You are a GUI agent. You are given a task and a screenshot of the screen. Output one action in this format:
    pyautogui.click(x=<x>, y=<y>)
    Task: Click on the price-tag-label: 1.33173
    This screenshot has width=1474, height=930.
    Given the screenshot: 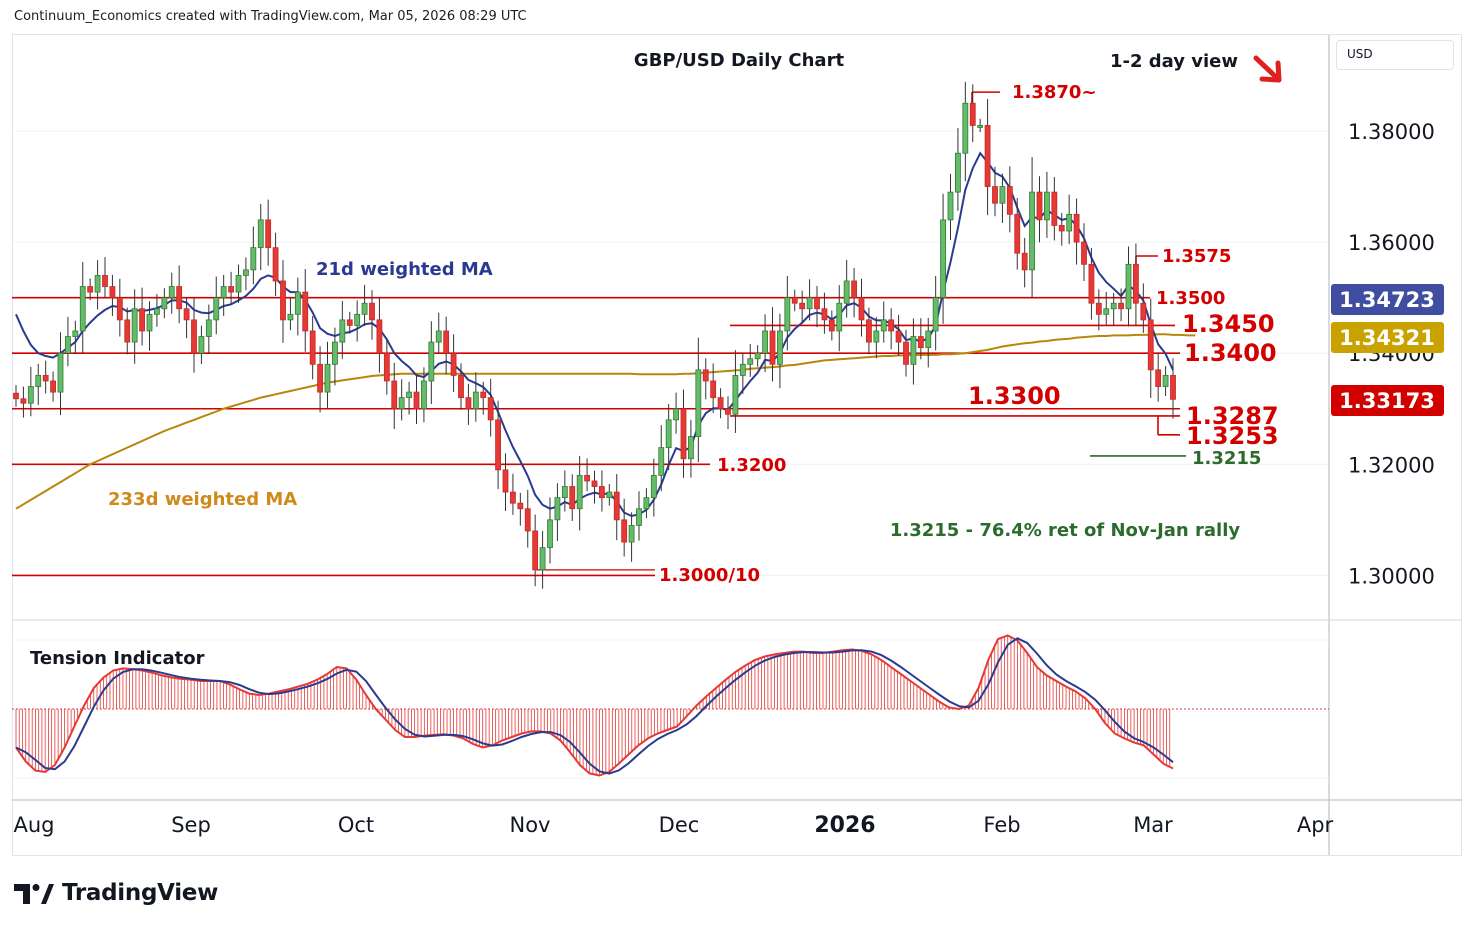 What is the action you would take?
    pyautogui.click(x=1387, y=401)
    